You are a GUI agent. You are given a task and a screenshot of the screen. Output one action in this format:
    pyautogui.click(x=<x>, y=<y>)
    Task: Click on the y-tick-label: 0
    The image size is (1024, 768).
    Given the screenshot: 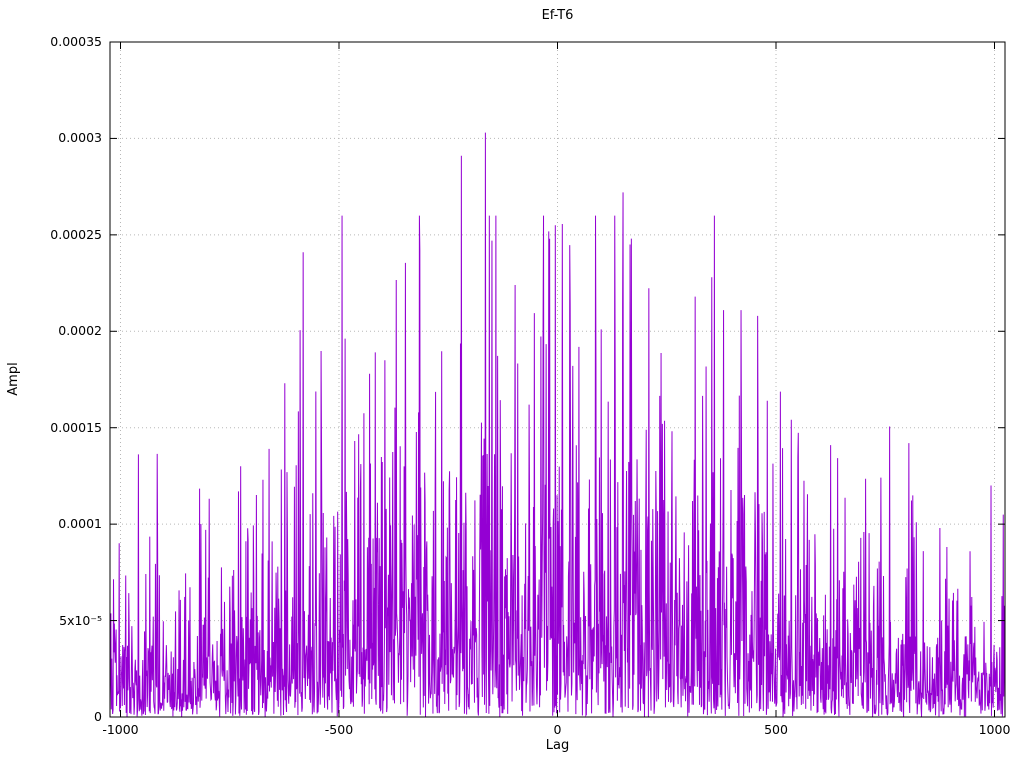 What is the action you would take?
    pyautogui.click(x=98, y=716)
    